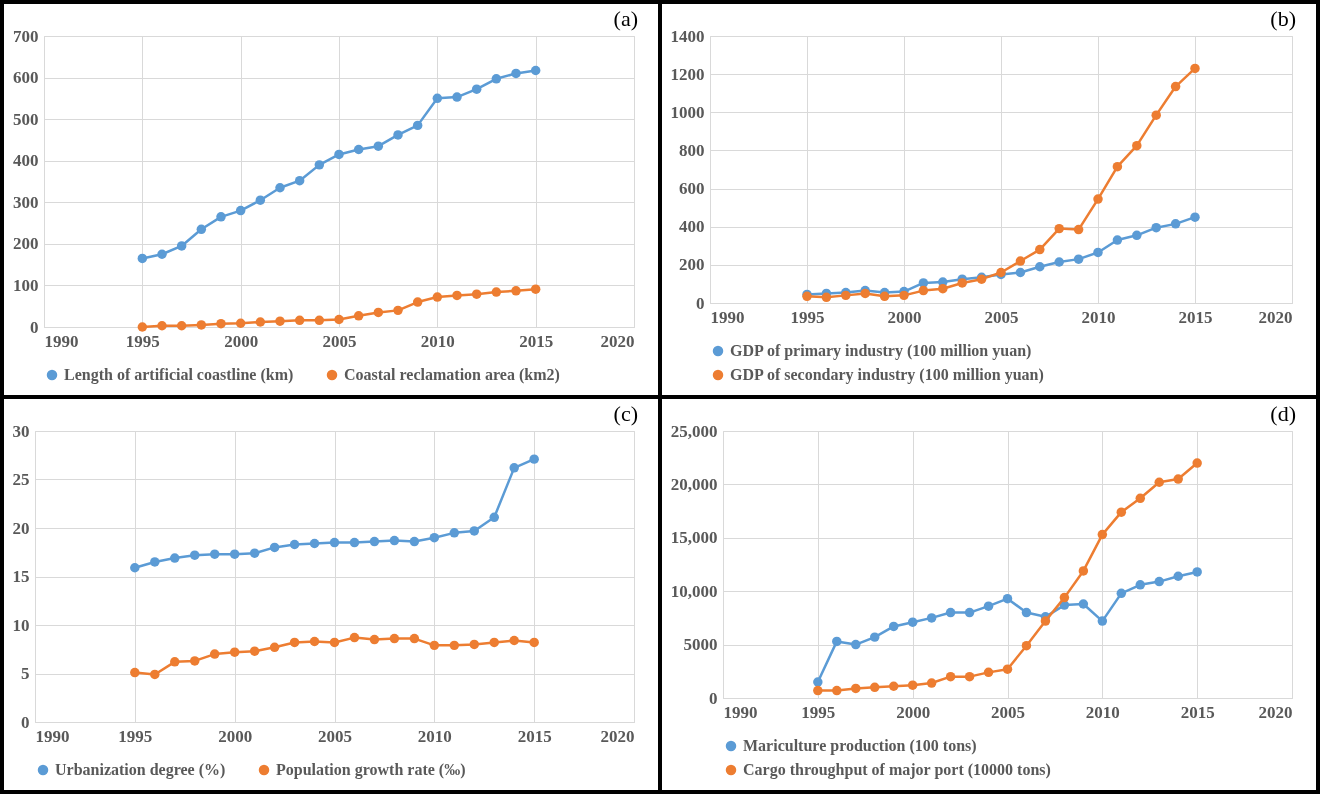 The width and height of the screenshot is (1320, 794). I want to click on y-tick-label: 30, so click(21, 431).